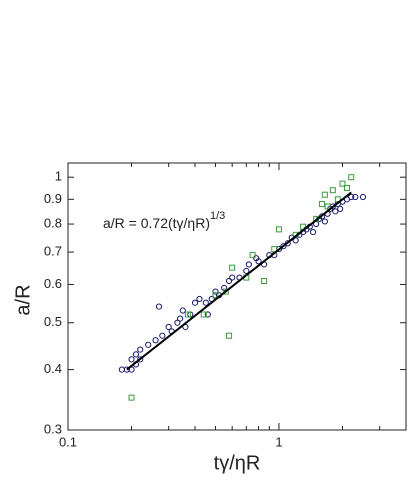 The image size is (416, 488). I want to click on annotation-superscript: 1/3, so click(217, 216).